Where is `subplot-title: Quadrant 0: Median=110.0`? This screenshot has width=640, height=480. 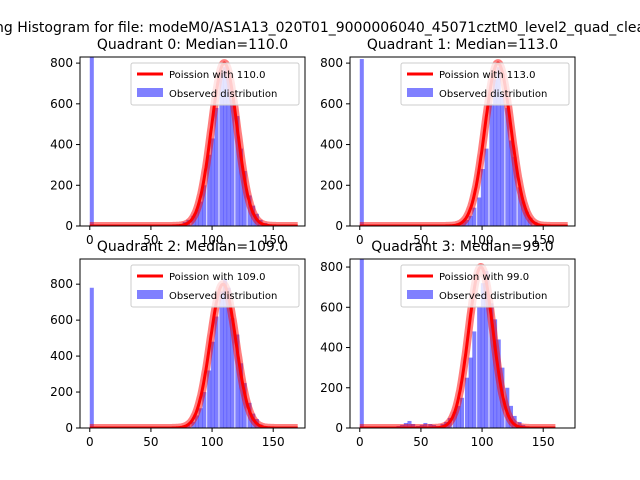 subplot-title: Quadrant 0: Median=110.0 is located at coordinates (192, 45).